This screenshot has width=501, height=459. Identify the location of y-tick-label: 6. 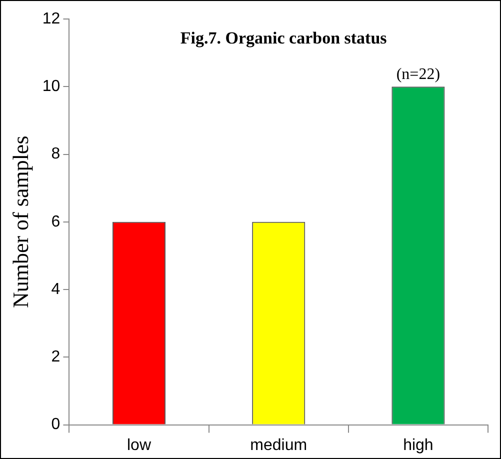
(55, 221).